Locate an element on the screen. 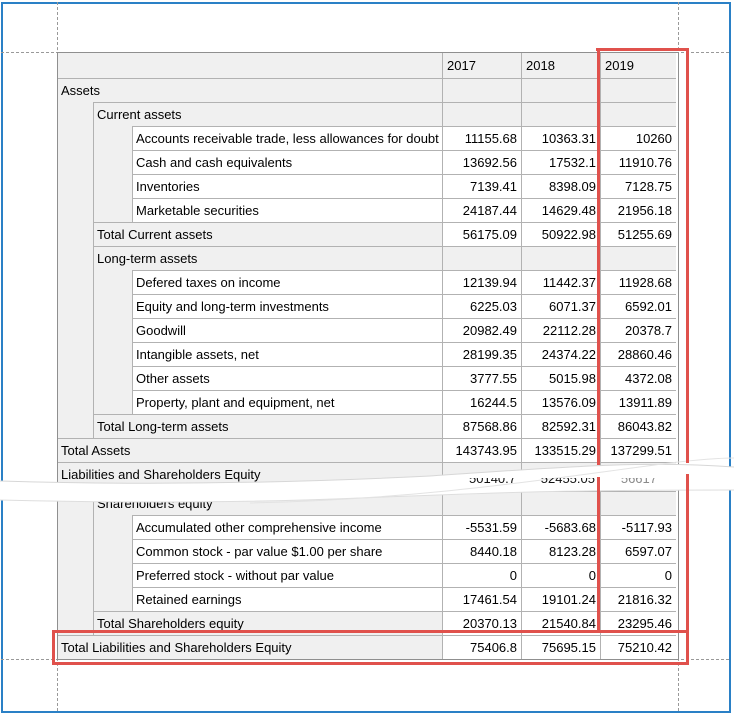  row-label: Preferred stock - without par value is located at coordinates (287, 575).